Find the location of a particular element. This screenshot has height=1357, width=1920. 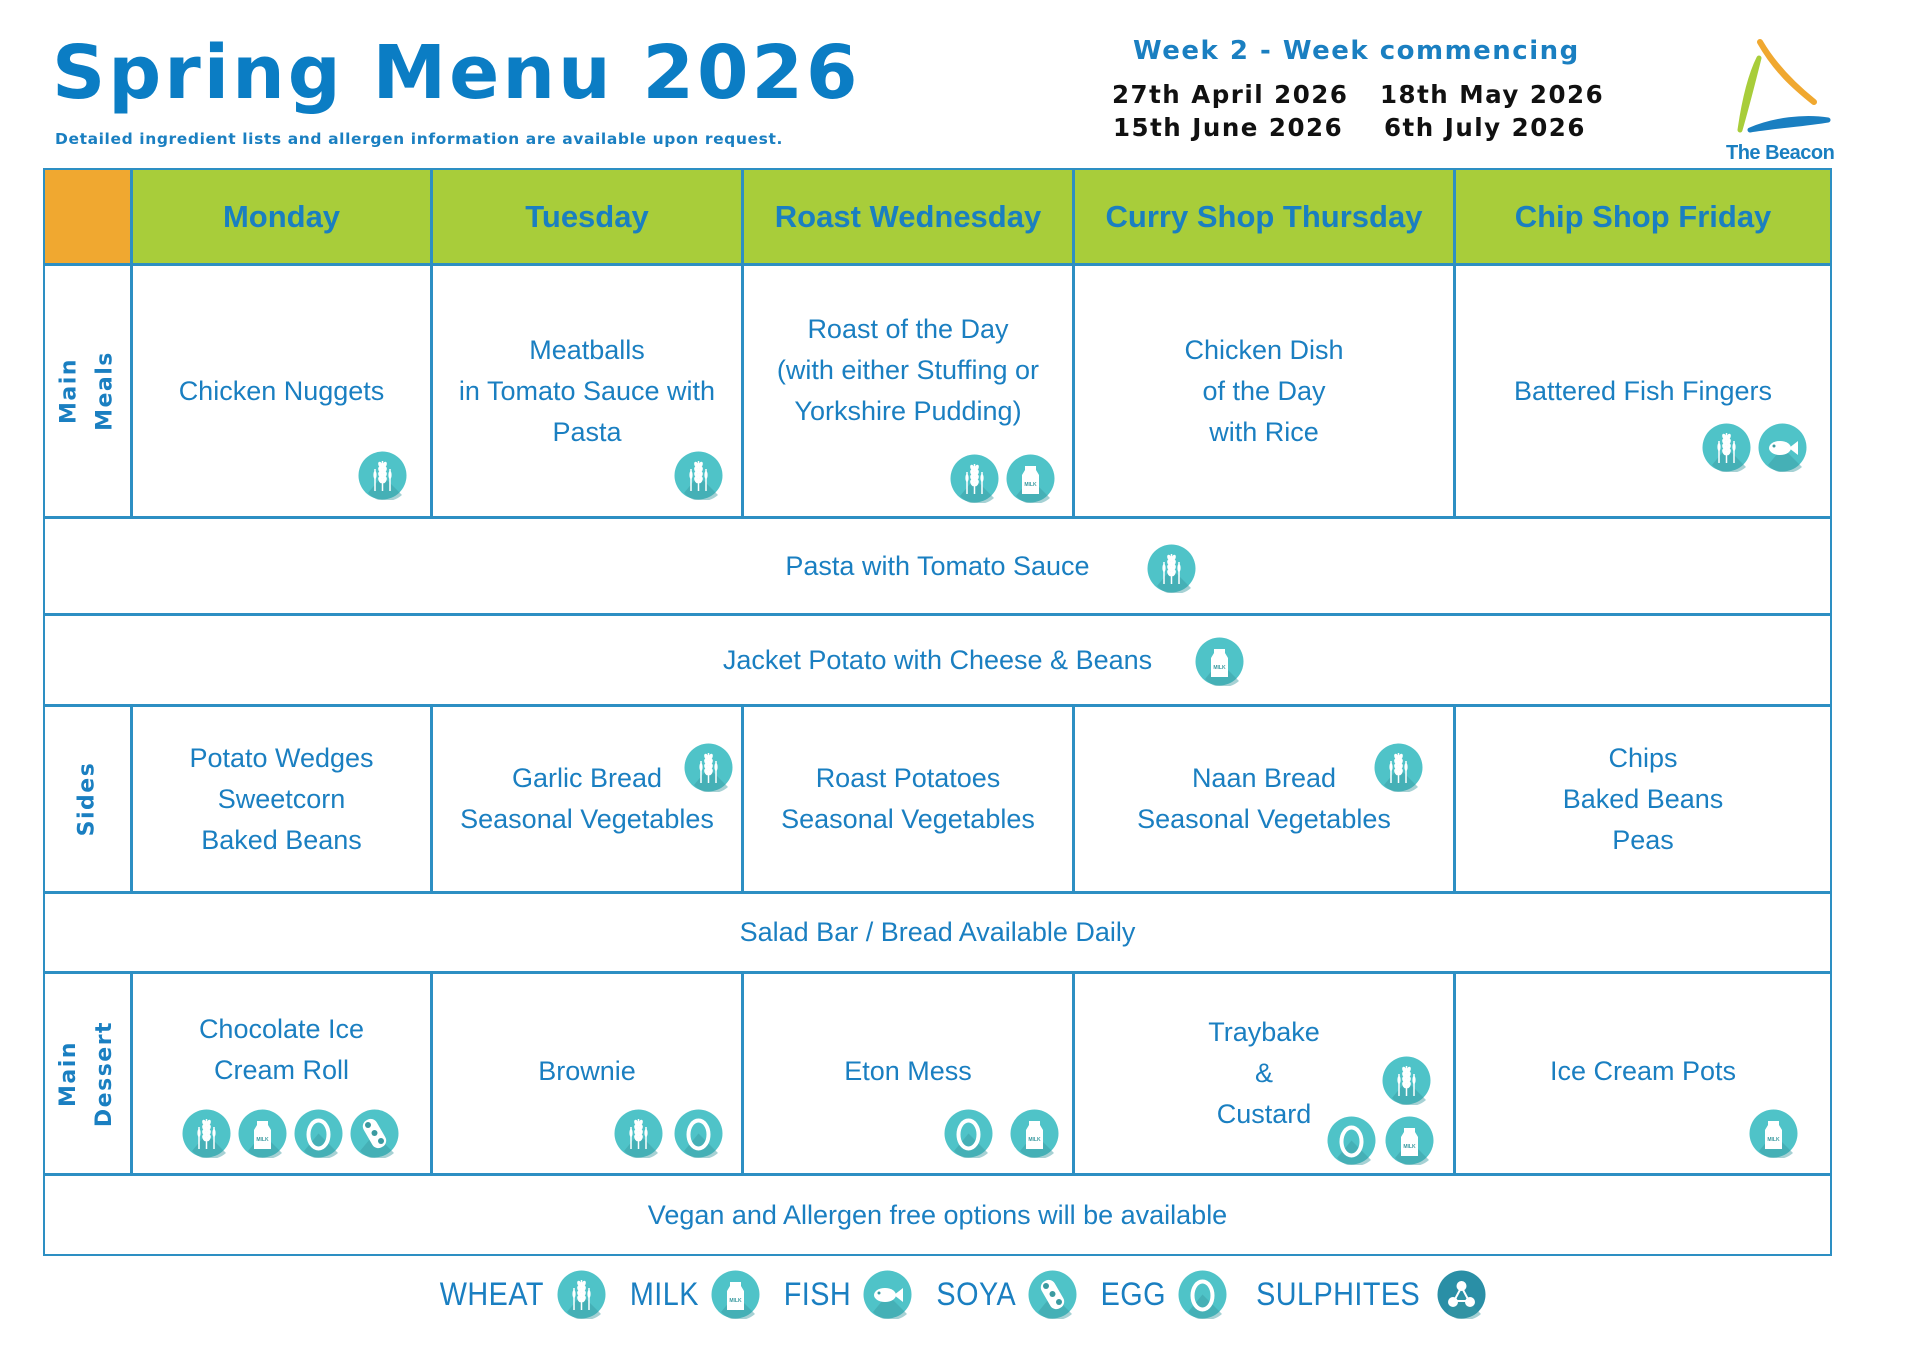

sides-wednesday: Roast Potatoes Seasonal Vegetables is located at coordinates (908, 799).